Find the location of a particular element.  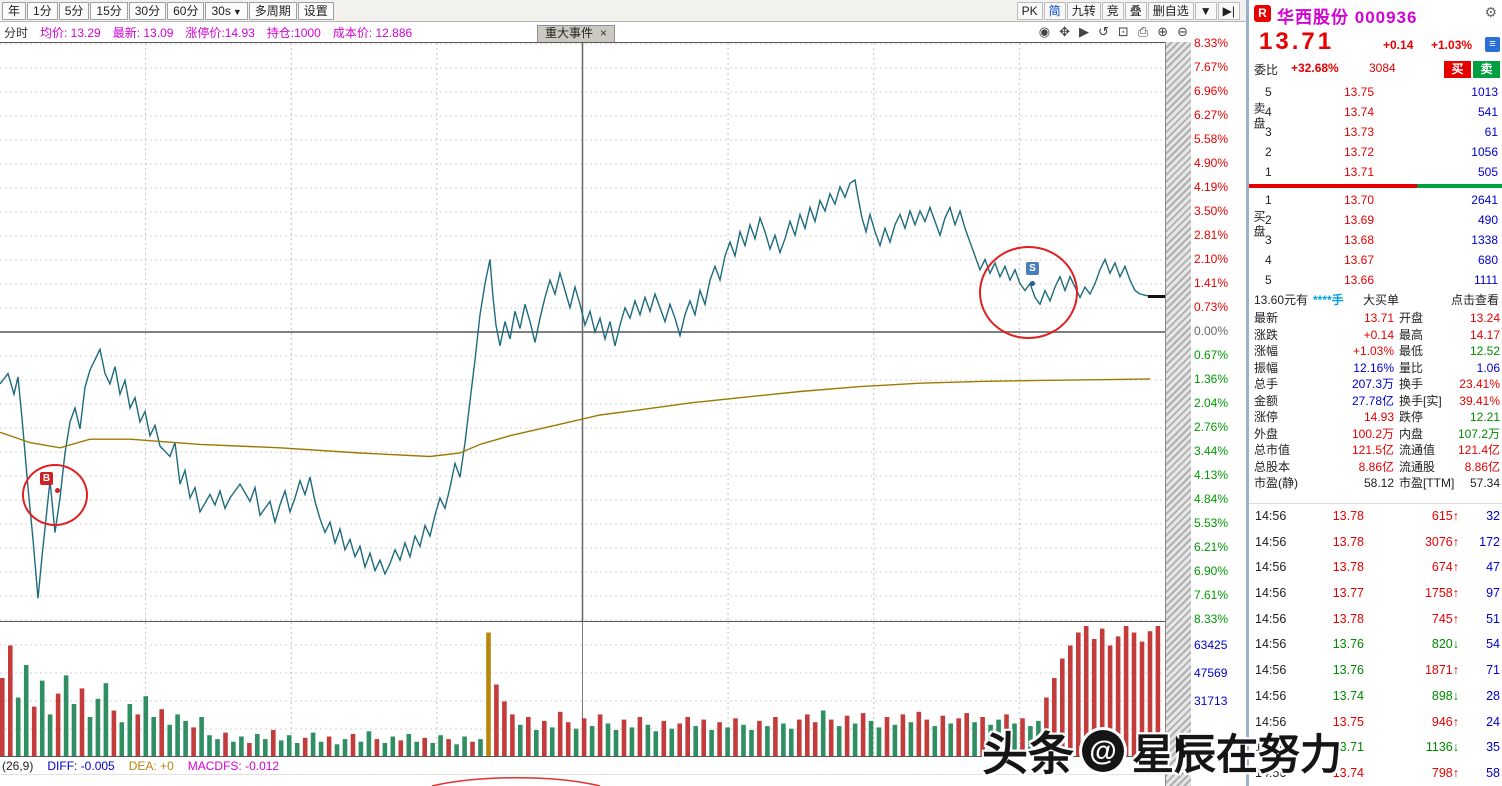

stat-label: 流通值 is located at coordinates (1417, 450).